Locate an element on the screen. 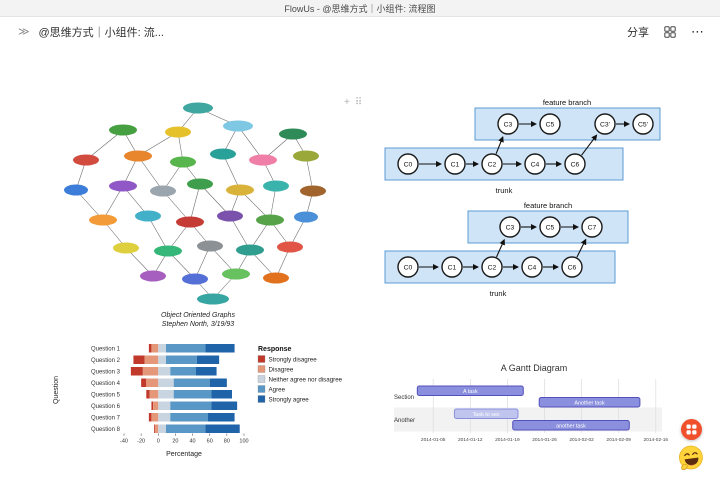 This screenshot has width=720, height=489. gantt-task-label: Task to sec is located at coordinates (486, 415).